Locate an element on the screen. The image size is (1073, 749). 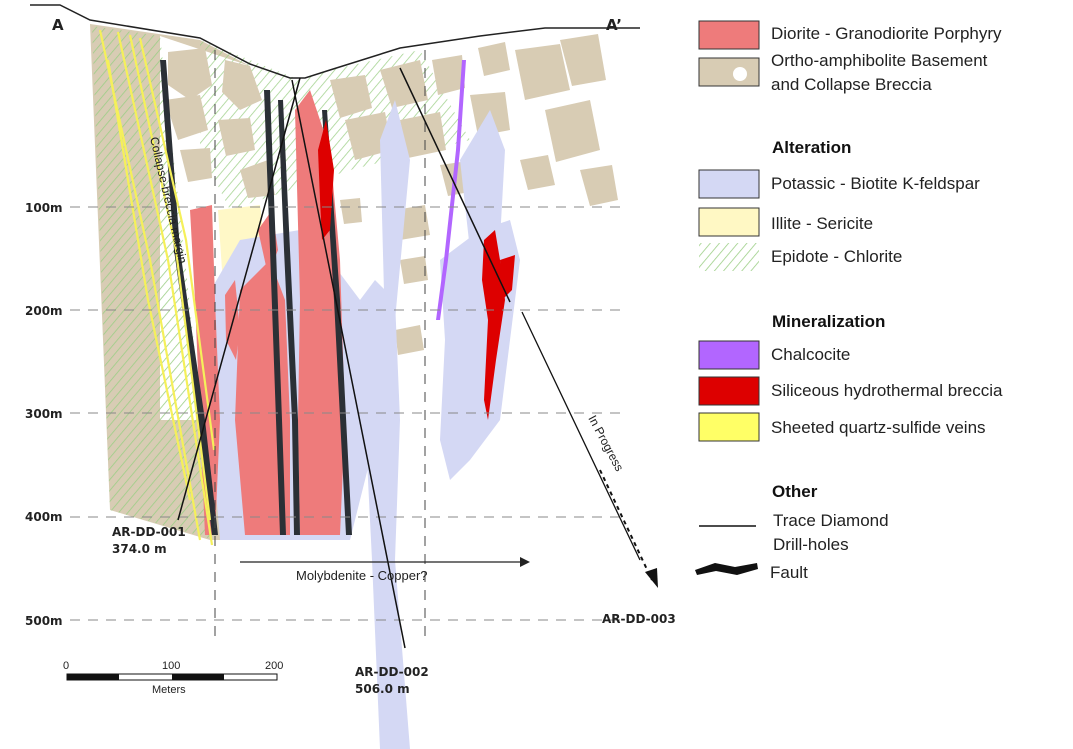
basement-breccia-swatch is located at coordinates (729, 72).